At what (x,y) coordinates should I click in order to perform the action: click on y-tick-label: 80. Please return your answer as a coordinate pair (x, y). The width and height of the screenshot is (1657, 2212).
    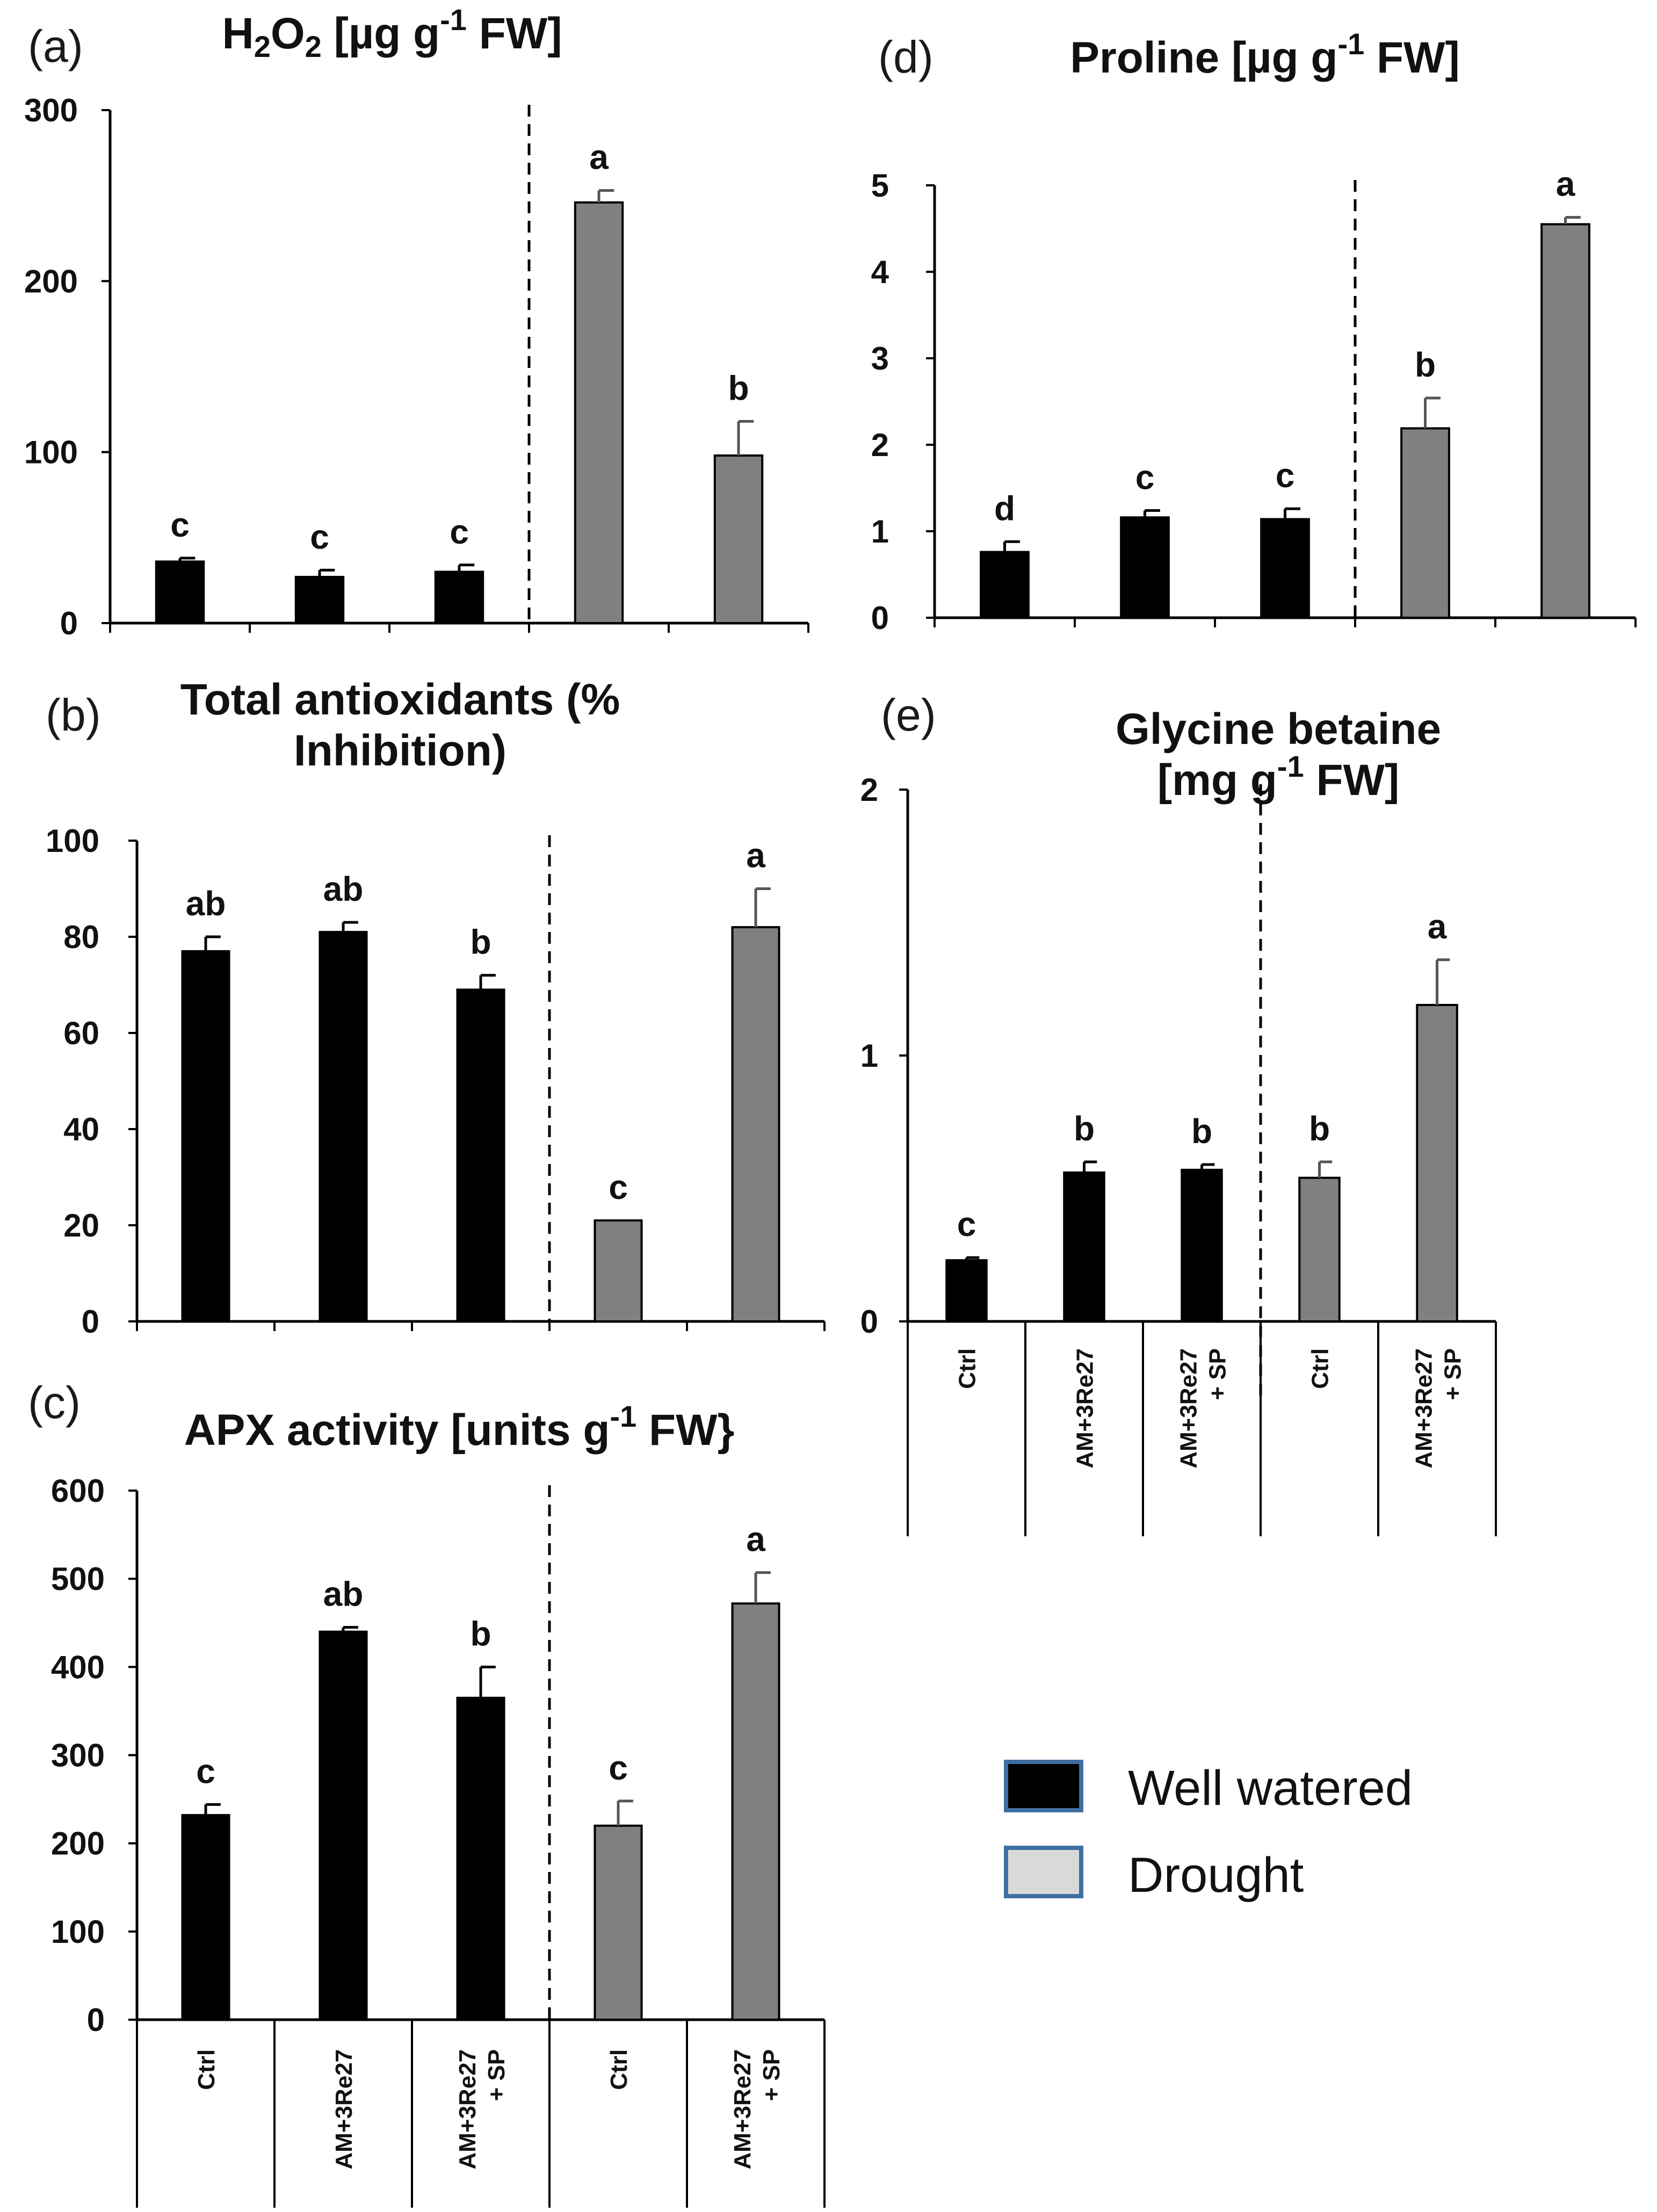
    Looking at the image, I should click on (81, 937).